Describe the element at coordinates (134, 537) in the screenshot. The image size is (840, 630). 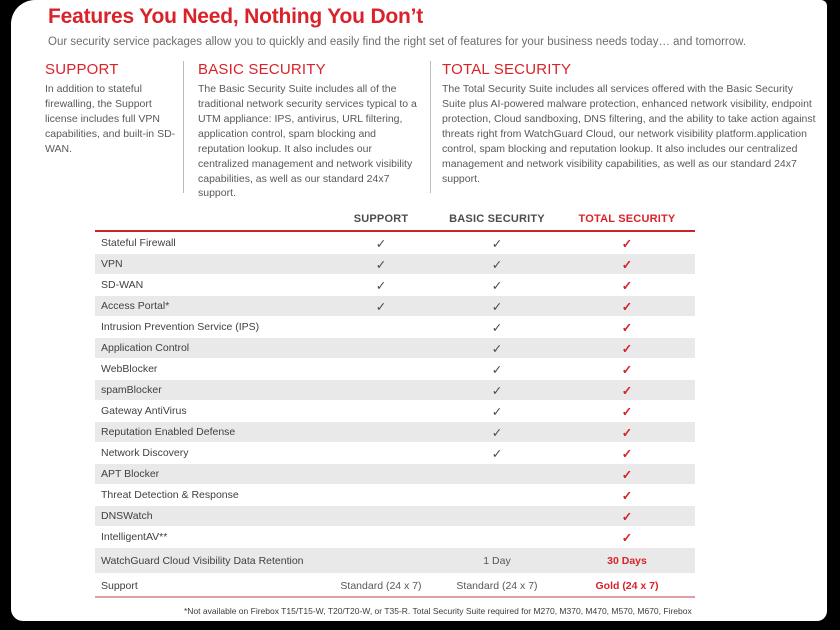
I see `feature-name: IntelligentAV**` at that location.